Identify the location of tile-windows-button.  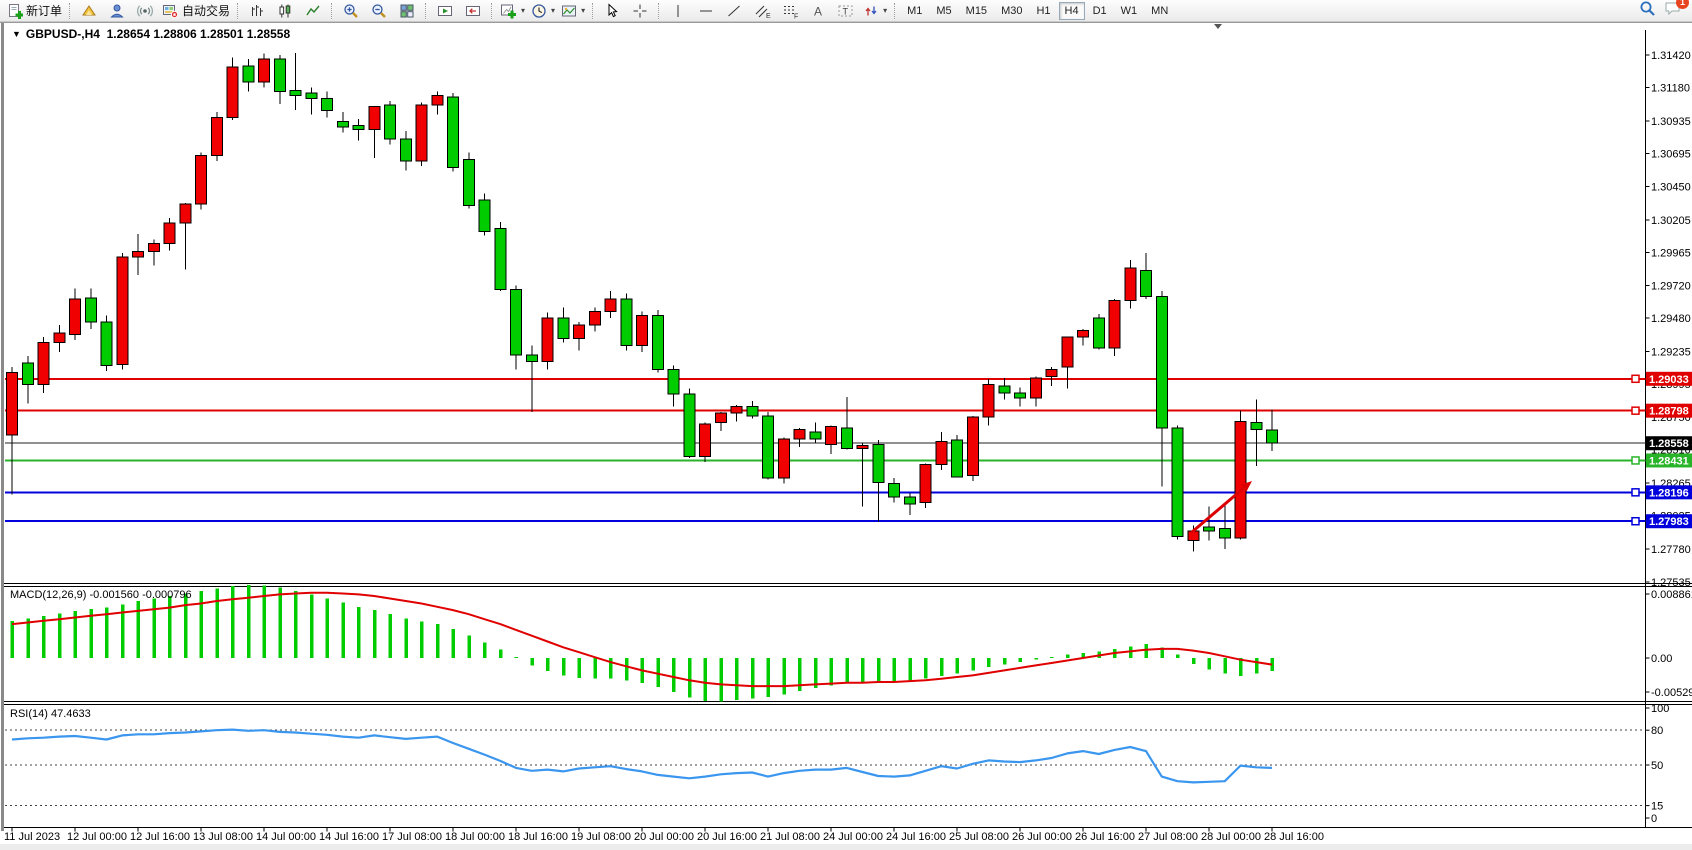
(407, 11).